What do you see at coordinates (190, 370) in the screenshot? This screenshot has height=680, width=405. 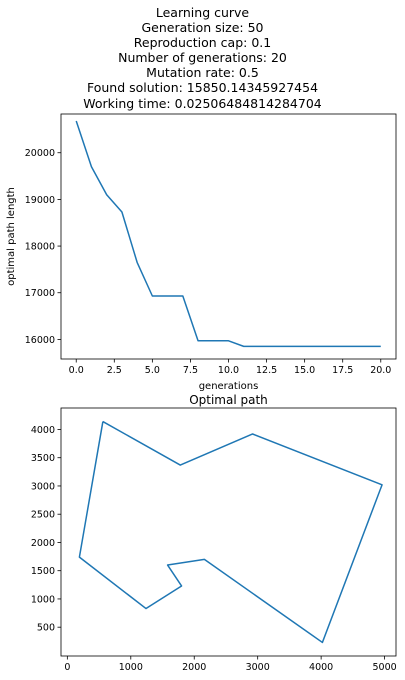 I see `x-tick-label: 7.5` at bounding box center [190, 370].